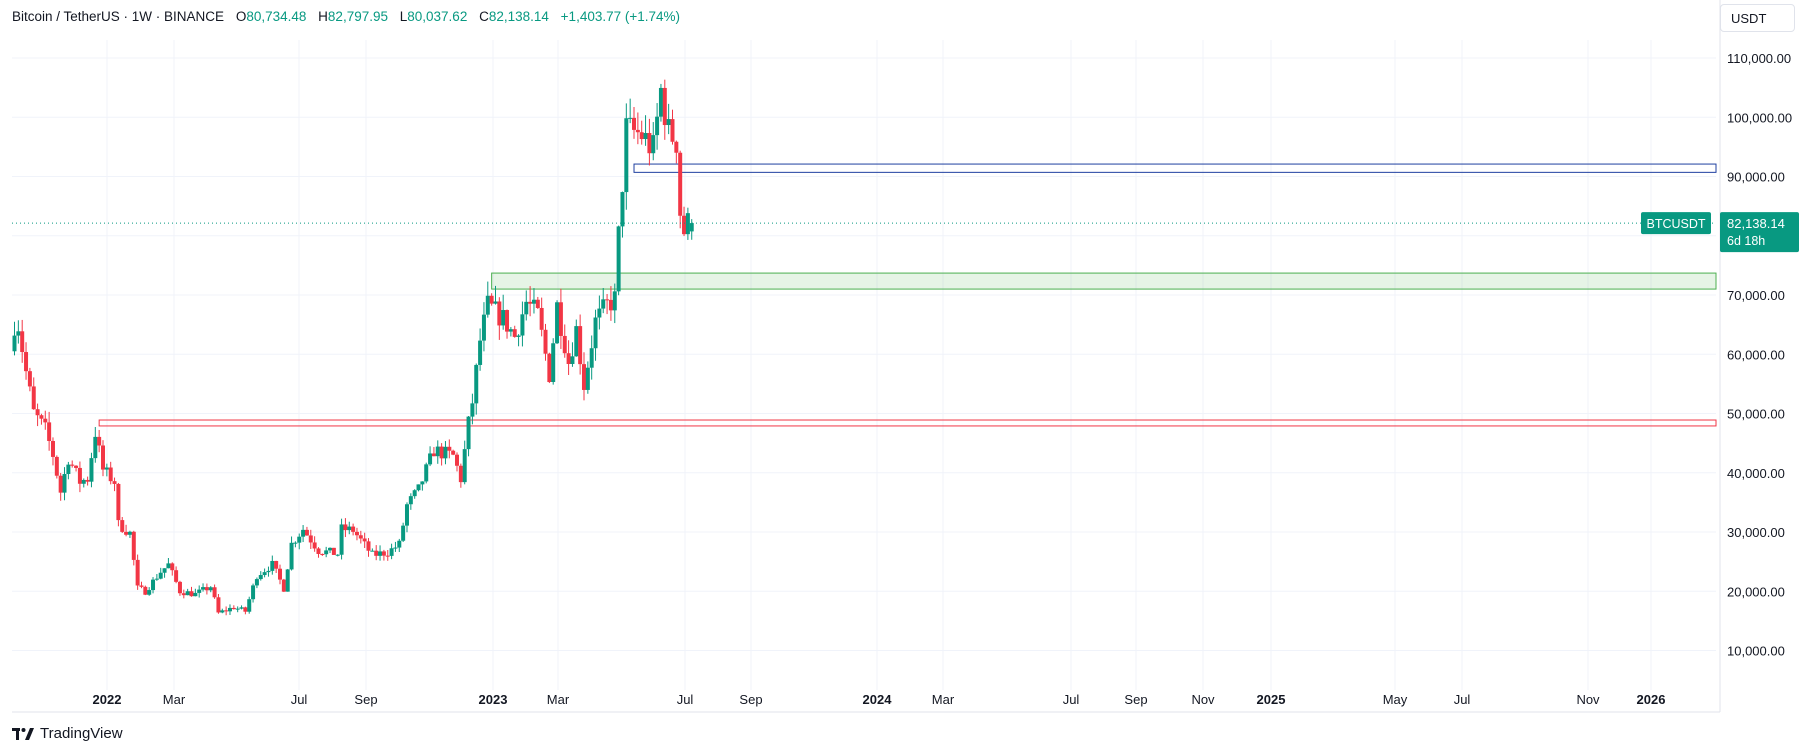 This screenshot has width=1814, height=755. Describe the element at coordinates (1756, 223) in the screenshot. I see `last-price-label: 82,138.14` at that location.